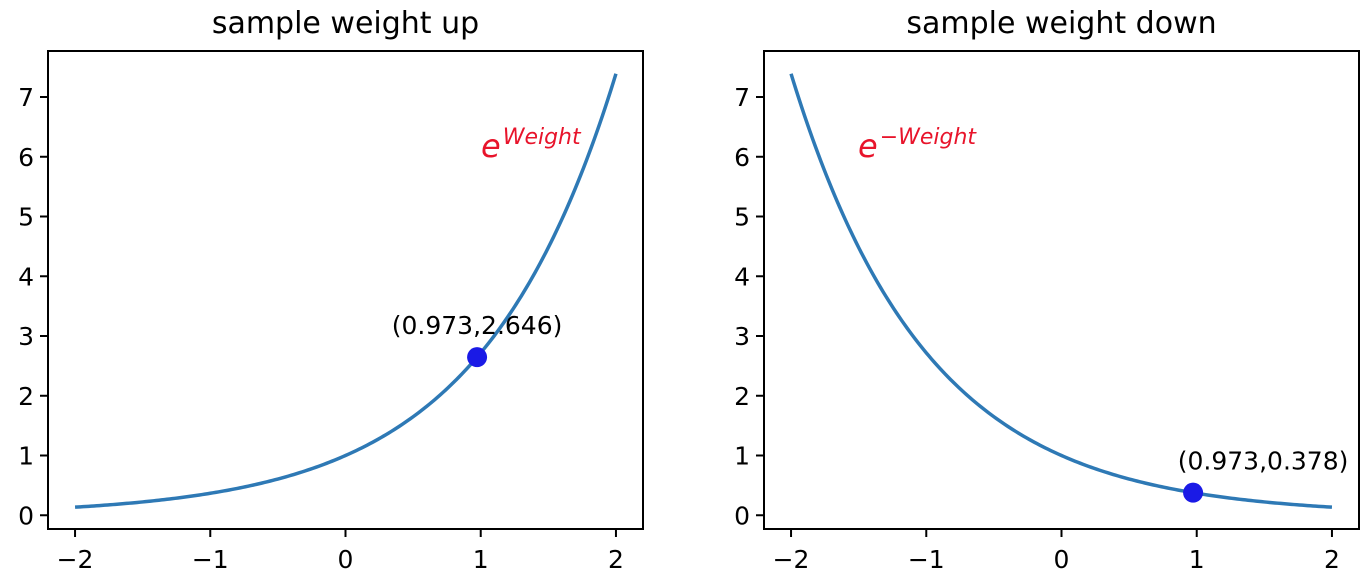 This screenshot has height=582, width=1368. I want to click on formula-annotation: eWeight, so click(531, 145).